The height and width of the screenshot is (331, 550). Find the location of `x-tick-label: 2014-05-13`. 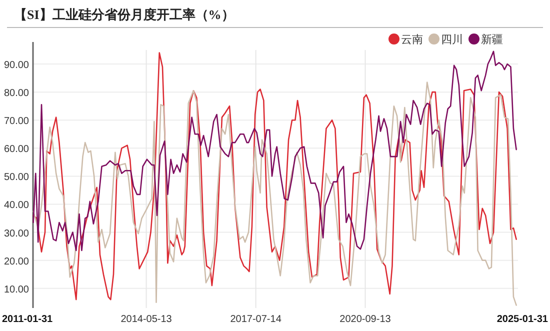

x-tick-label: 2014-05-13 is located at coordinates (146, 319).